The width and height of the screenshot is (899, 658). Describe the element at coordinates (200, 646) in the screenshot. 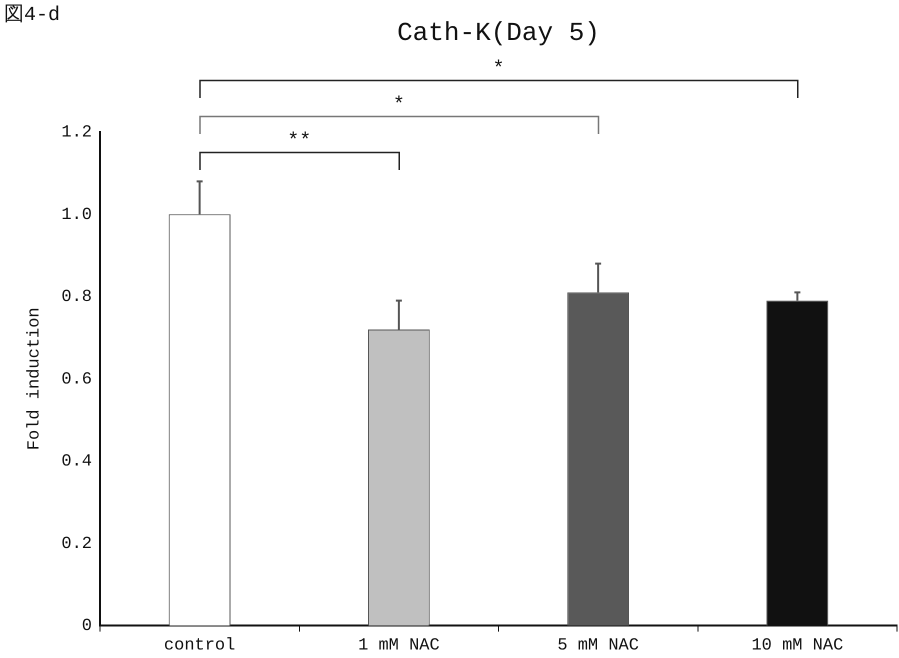

I see `x-tick-label: control` at that location.